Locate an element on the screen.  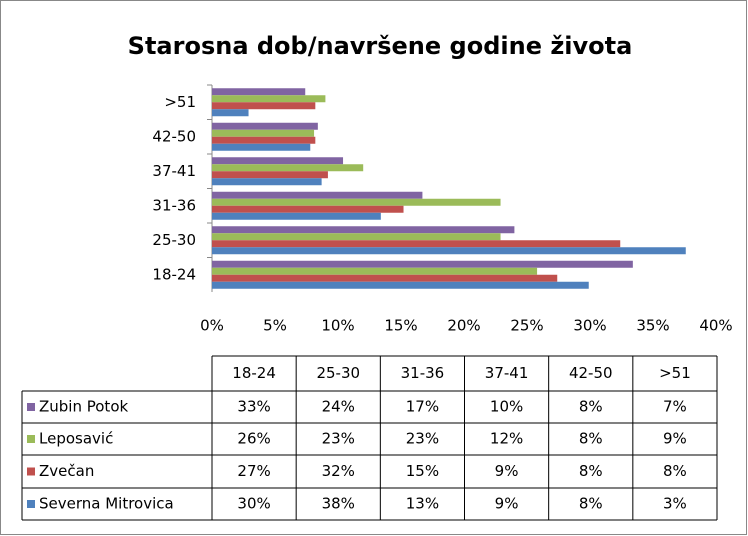
y-tick-label: >51 is located at coordinates (180, 102).